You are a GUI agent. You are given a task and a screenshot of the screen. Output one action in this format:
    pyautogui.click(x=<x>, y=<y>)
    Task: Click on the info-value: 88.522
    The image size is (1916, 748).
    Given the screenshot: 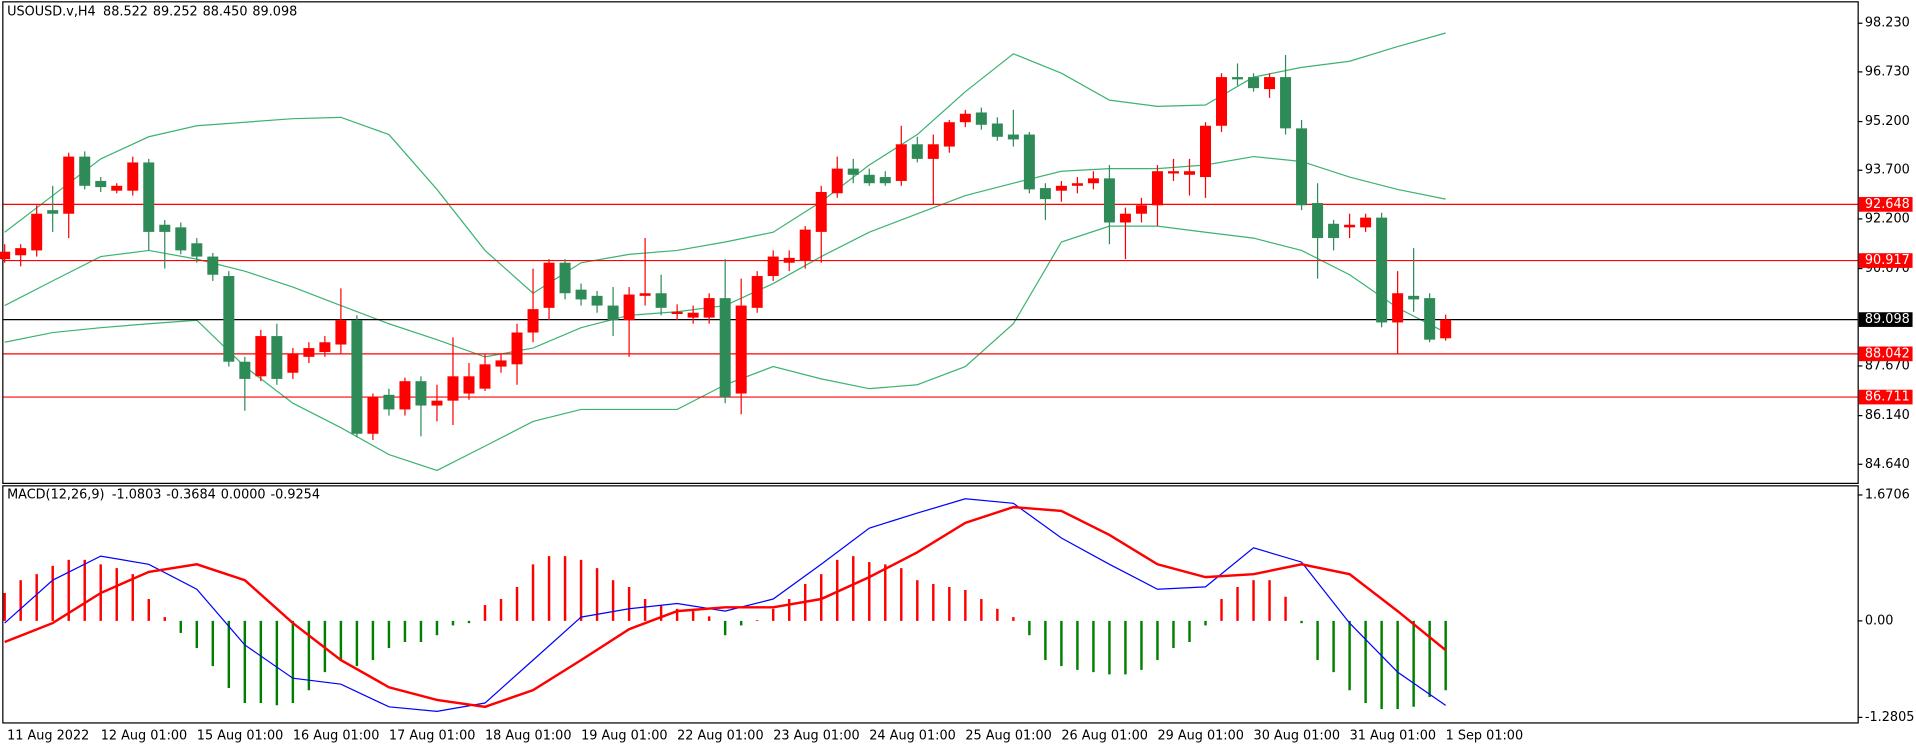 What is the action you would take?
    pyautogui.click(x=125, y=12)
    